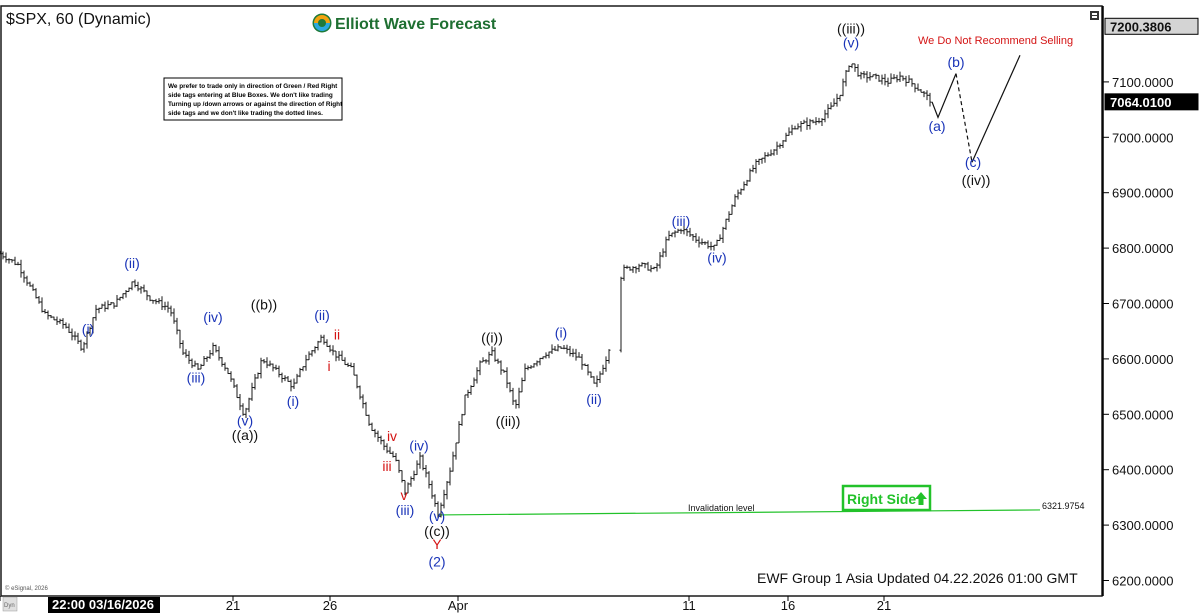 The width and height of the screenshot is (1200, 616). What do you see at coordinates (508, 421) in the screenshot?
I see `wave-label: ((ii))` at bounding box center [508, 421].